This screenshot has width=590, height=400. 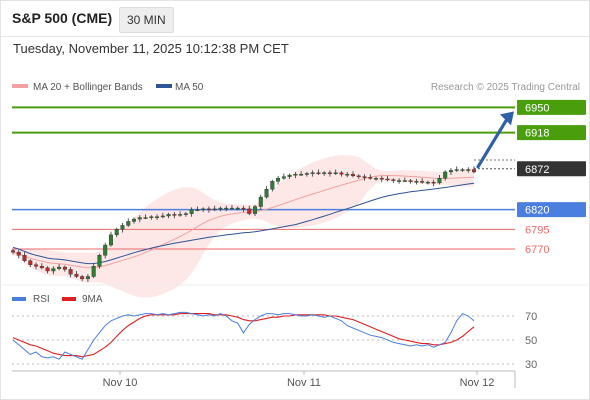 I want to click on arrow-head, so click(x=507, y=118).